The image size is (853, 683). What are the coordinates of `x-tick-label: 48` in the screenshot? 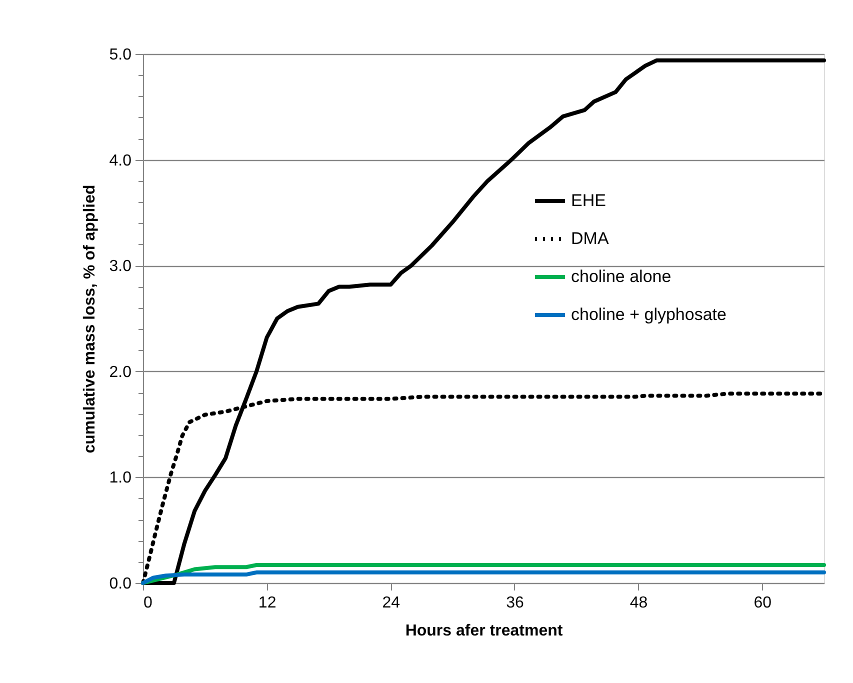 It's located at (639, 603).